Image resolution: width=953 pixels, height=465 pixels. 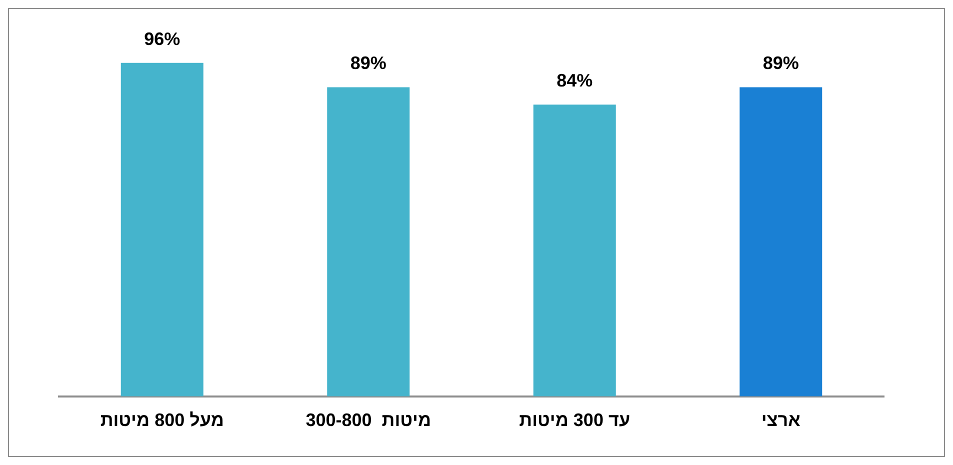 What do you see at coordinates (369, 420) in the screenshot?
I see `x-tick-label: מיטות 300-800` at bounding box center [369, 420].